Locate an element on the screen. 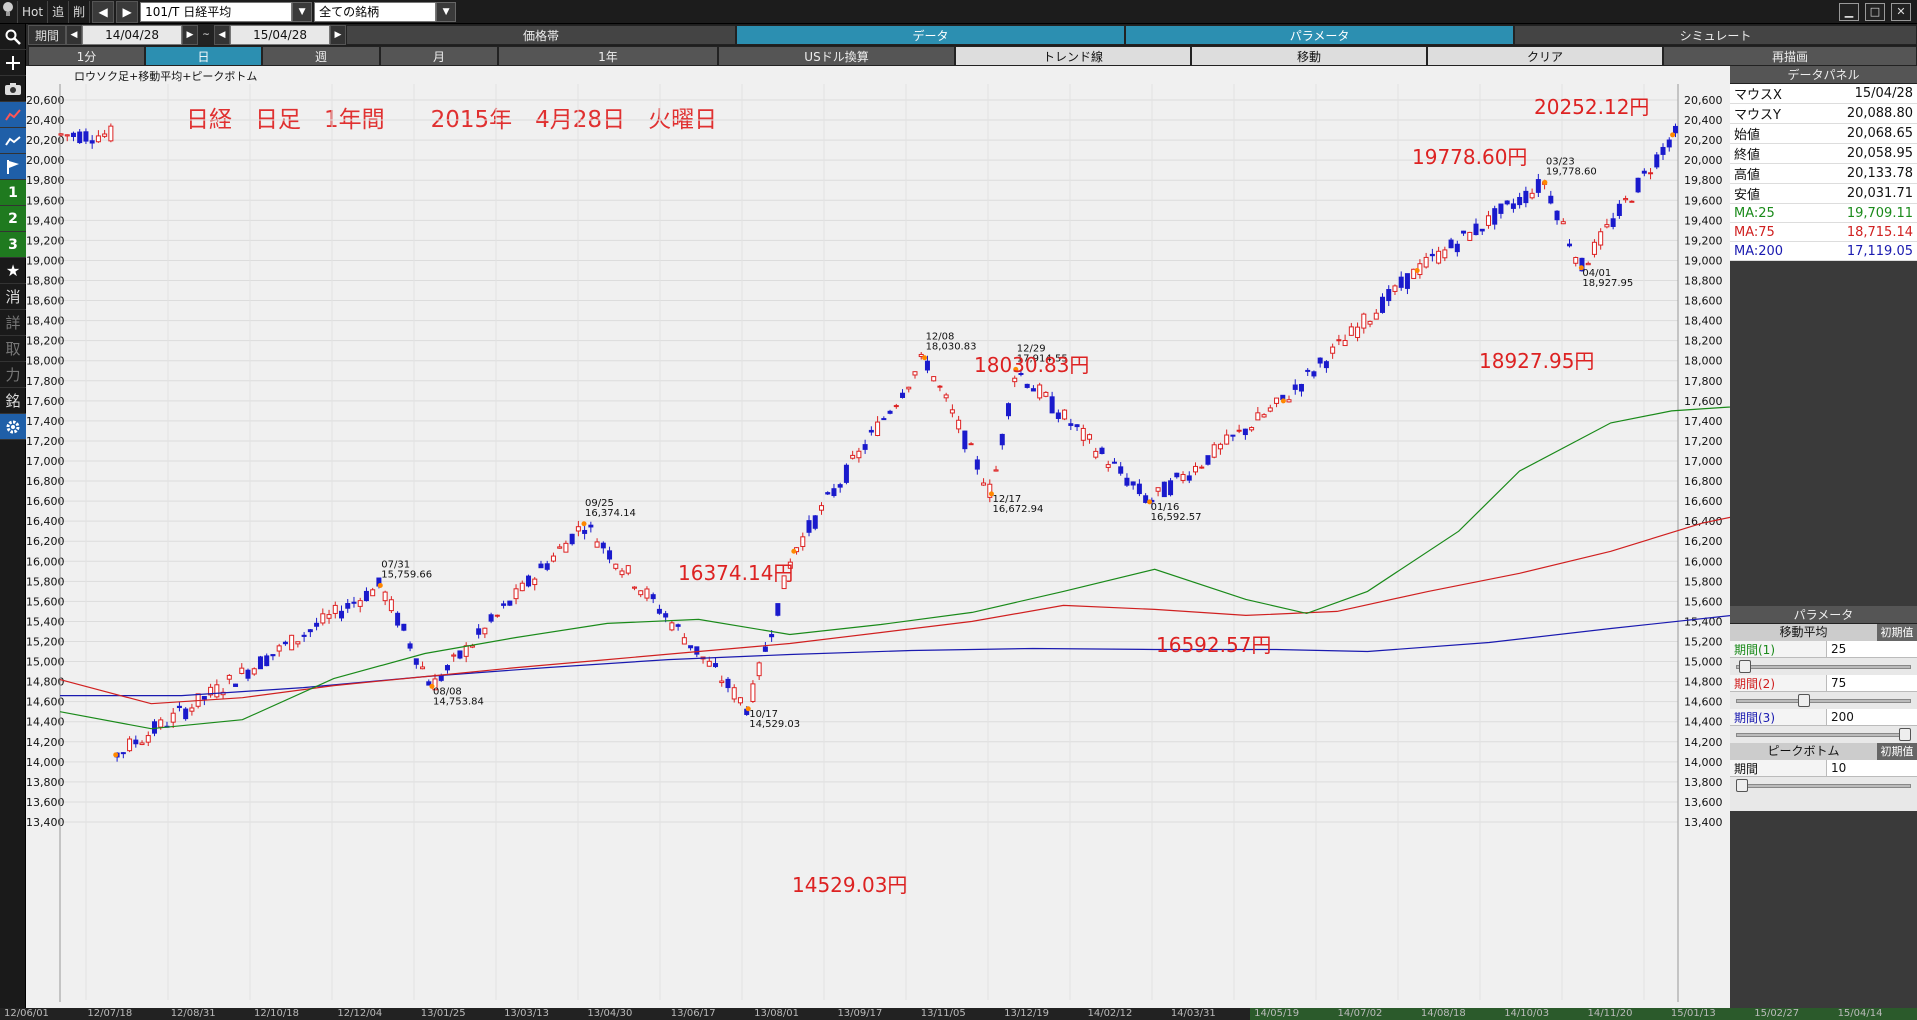 The image size is (1917, 1020). pb-reset-button: 初期值 is located at coordinates (1897, 751).